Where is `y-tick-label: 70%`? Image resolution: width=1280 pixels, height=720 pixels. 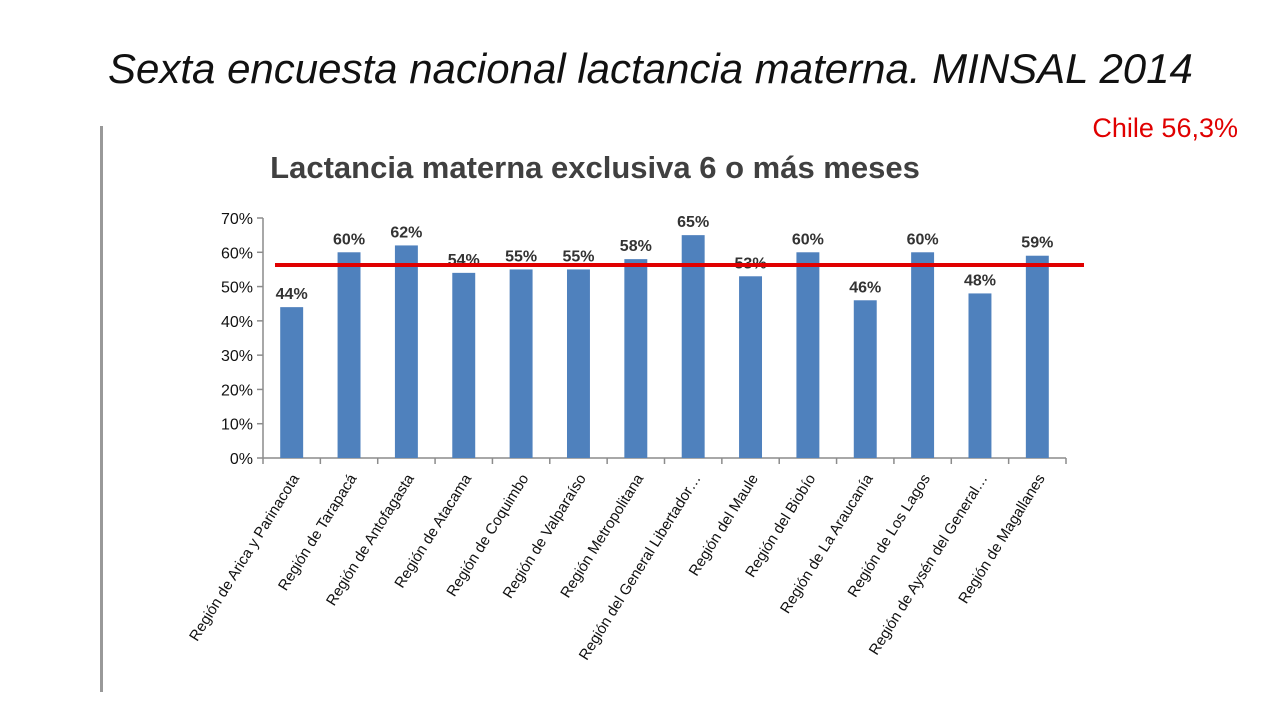
y-tick-label: 70% is located at coordinates (237, 219).